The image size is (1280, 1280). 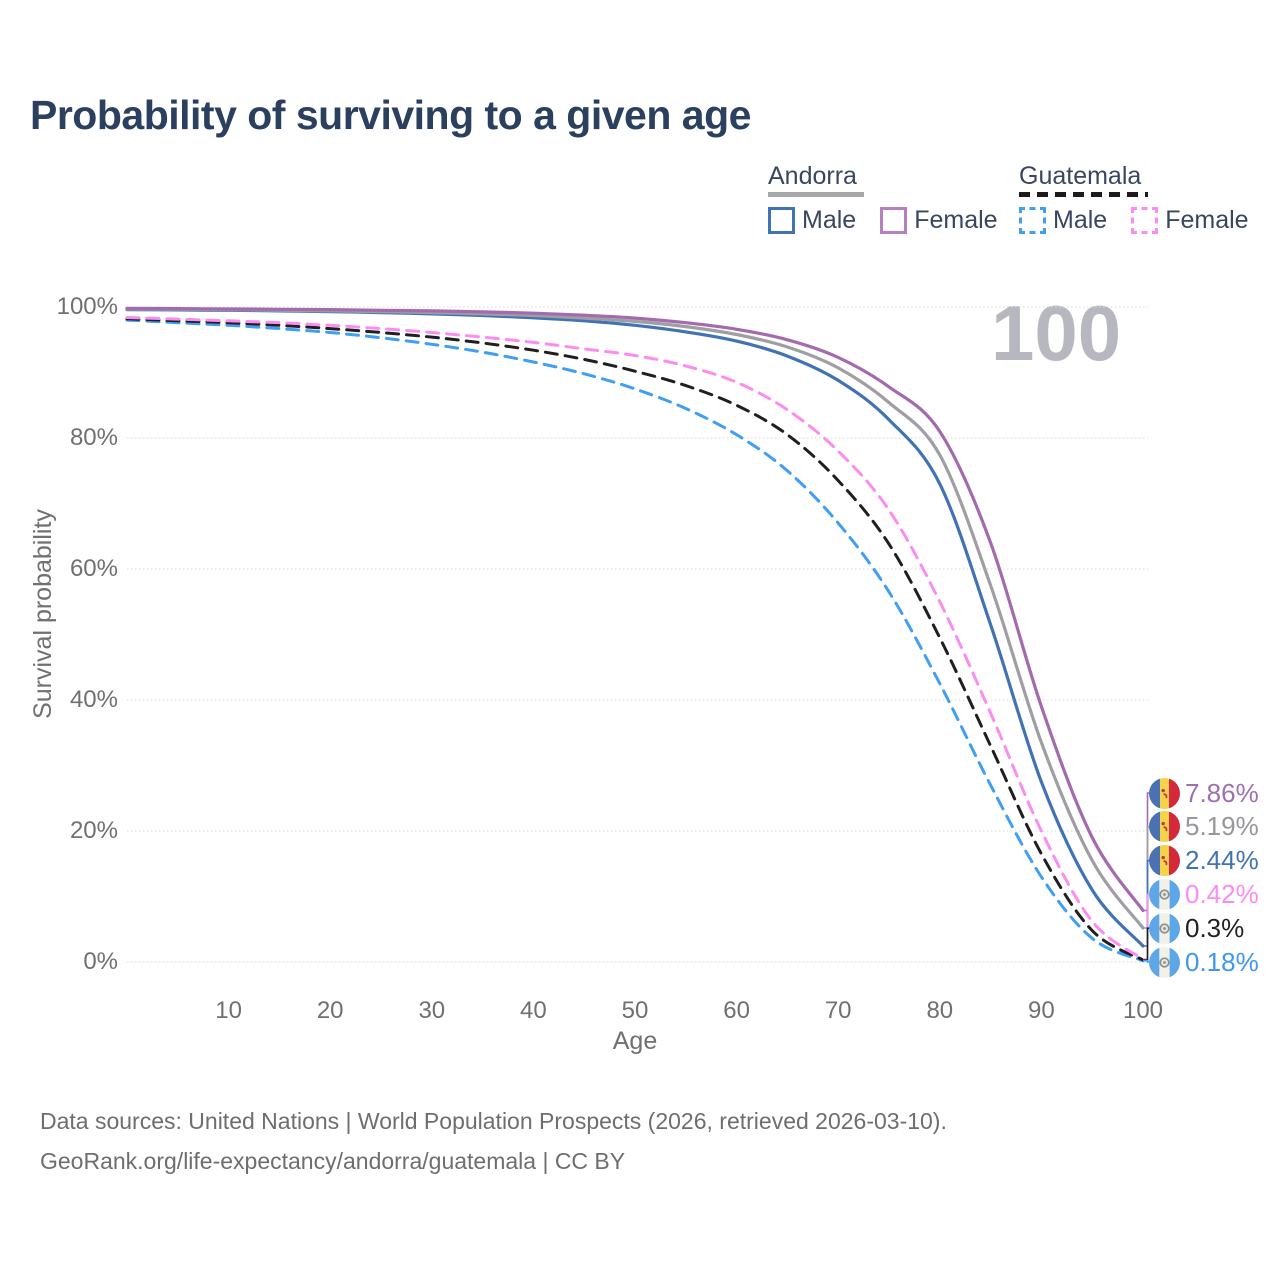 What do you see at coordinates (432, 1010) in the screenshot?
I see `x-tick-30: 30` at bounding box center [432, 1010].